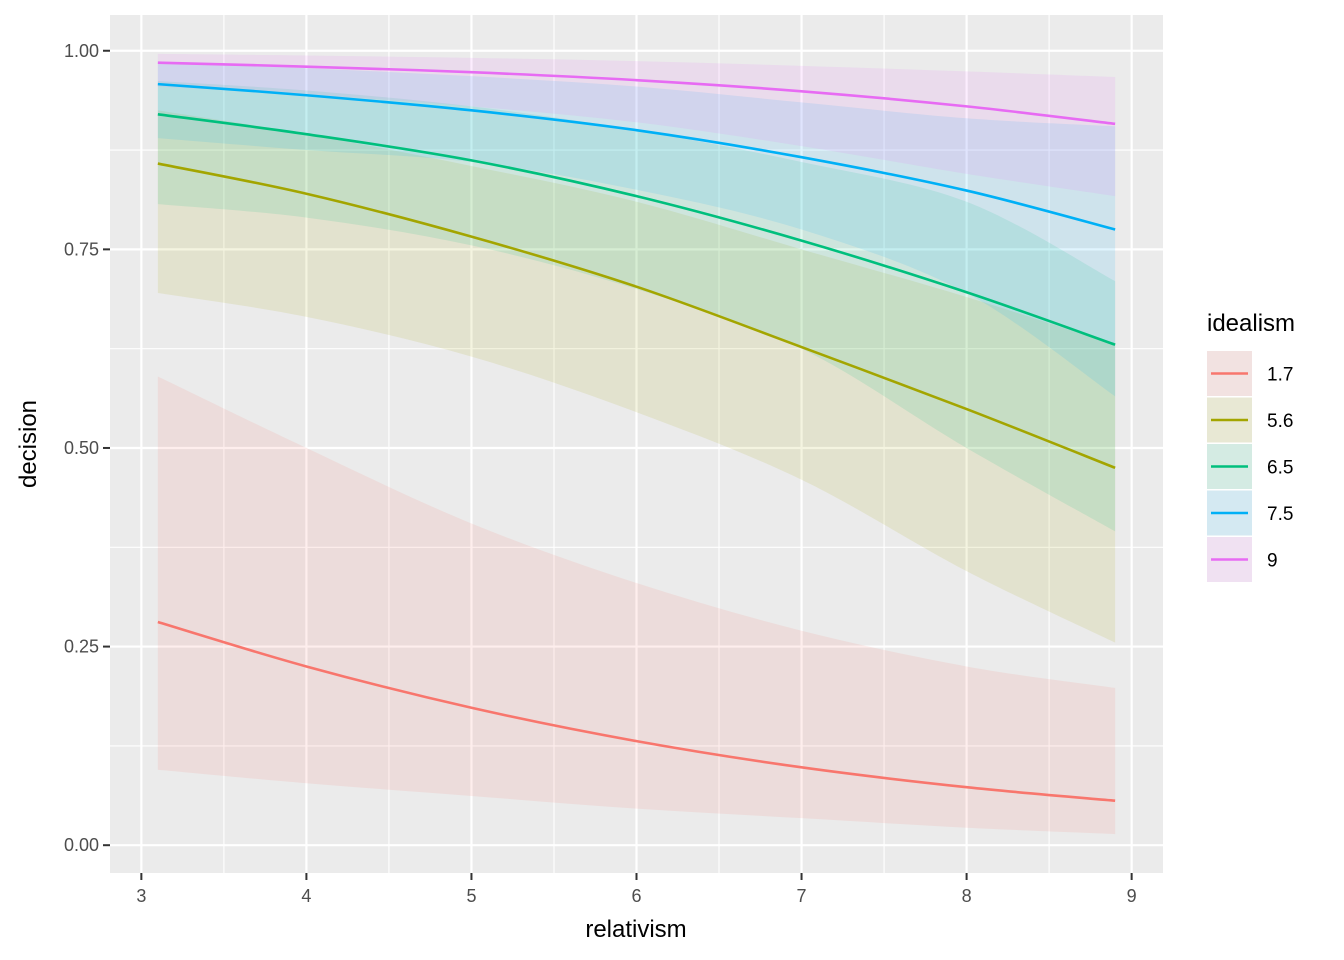 This screenshot has width=1344, height=960. Describe the element at coordinates (306, 896) in the screenshot. I see `x-tick-label: 4` at that location.